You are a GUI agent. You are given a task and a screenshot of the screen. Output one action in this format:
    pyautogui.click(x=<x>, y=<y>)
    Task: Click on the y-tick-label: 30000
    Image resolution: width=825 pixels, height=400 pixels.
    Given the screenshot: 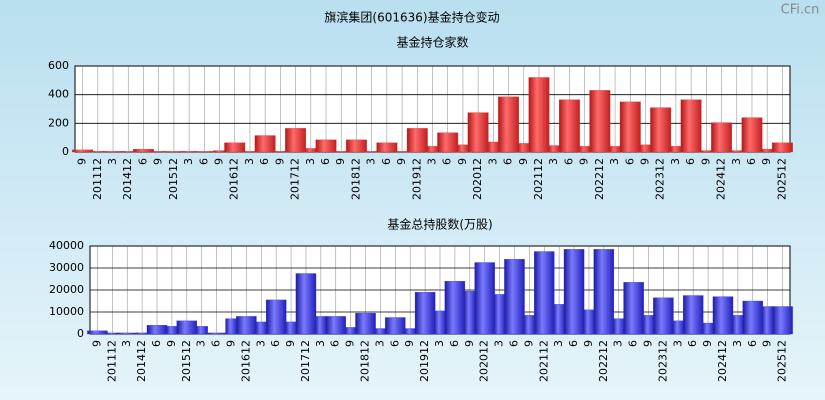 What is the action you would take?
    pyautogui.click(x=66, y=267)
    